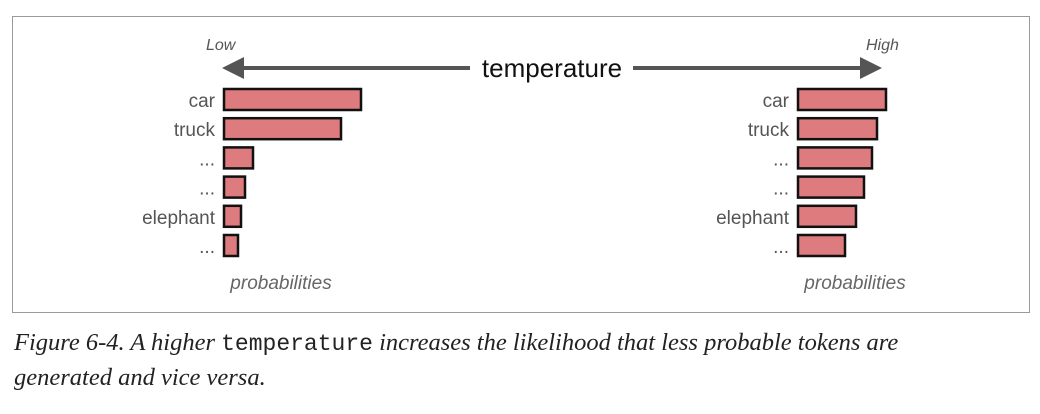 The image size is (1040, 414). Describe the element at coordinates (882, 45) in the screenshot. I see `high-label: High` at that location.